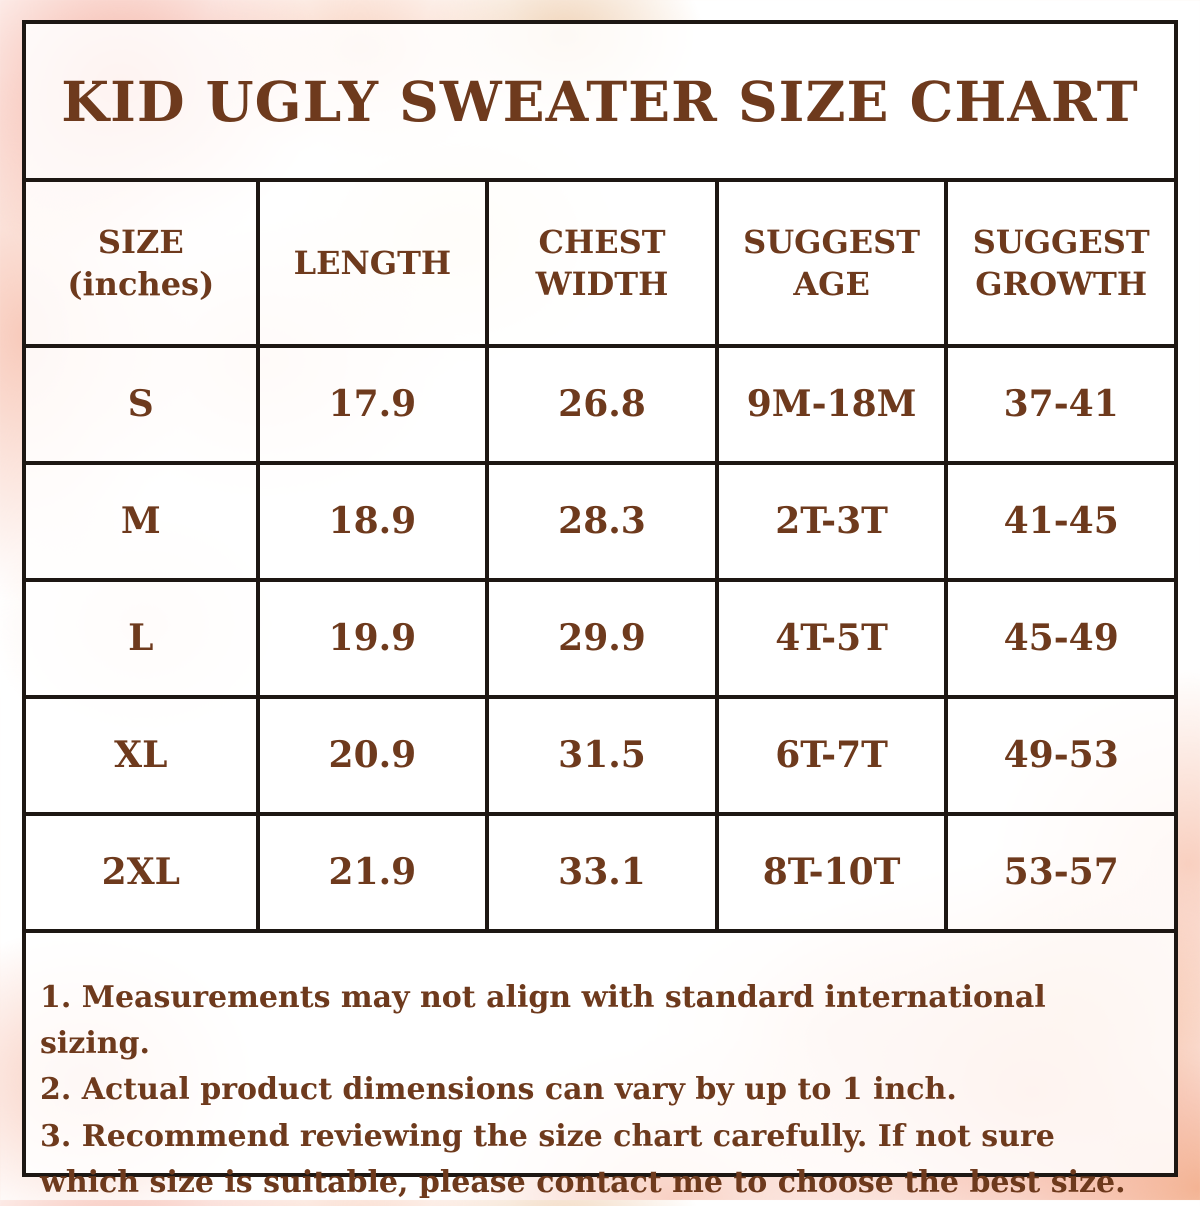  What do you see at coordinates (1059, 263) in the screenshot?
I see `column-header-suggest-growth: SUGGEST GROWTH` at bounding box center [1059, 263].